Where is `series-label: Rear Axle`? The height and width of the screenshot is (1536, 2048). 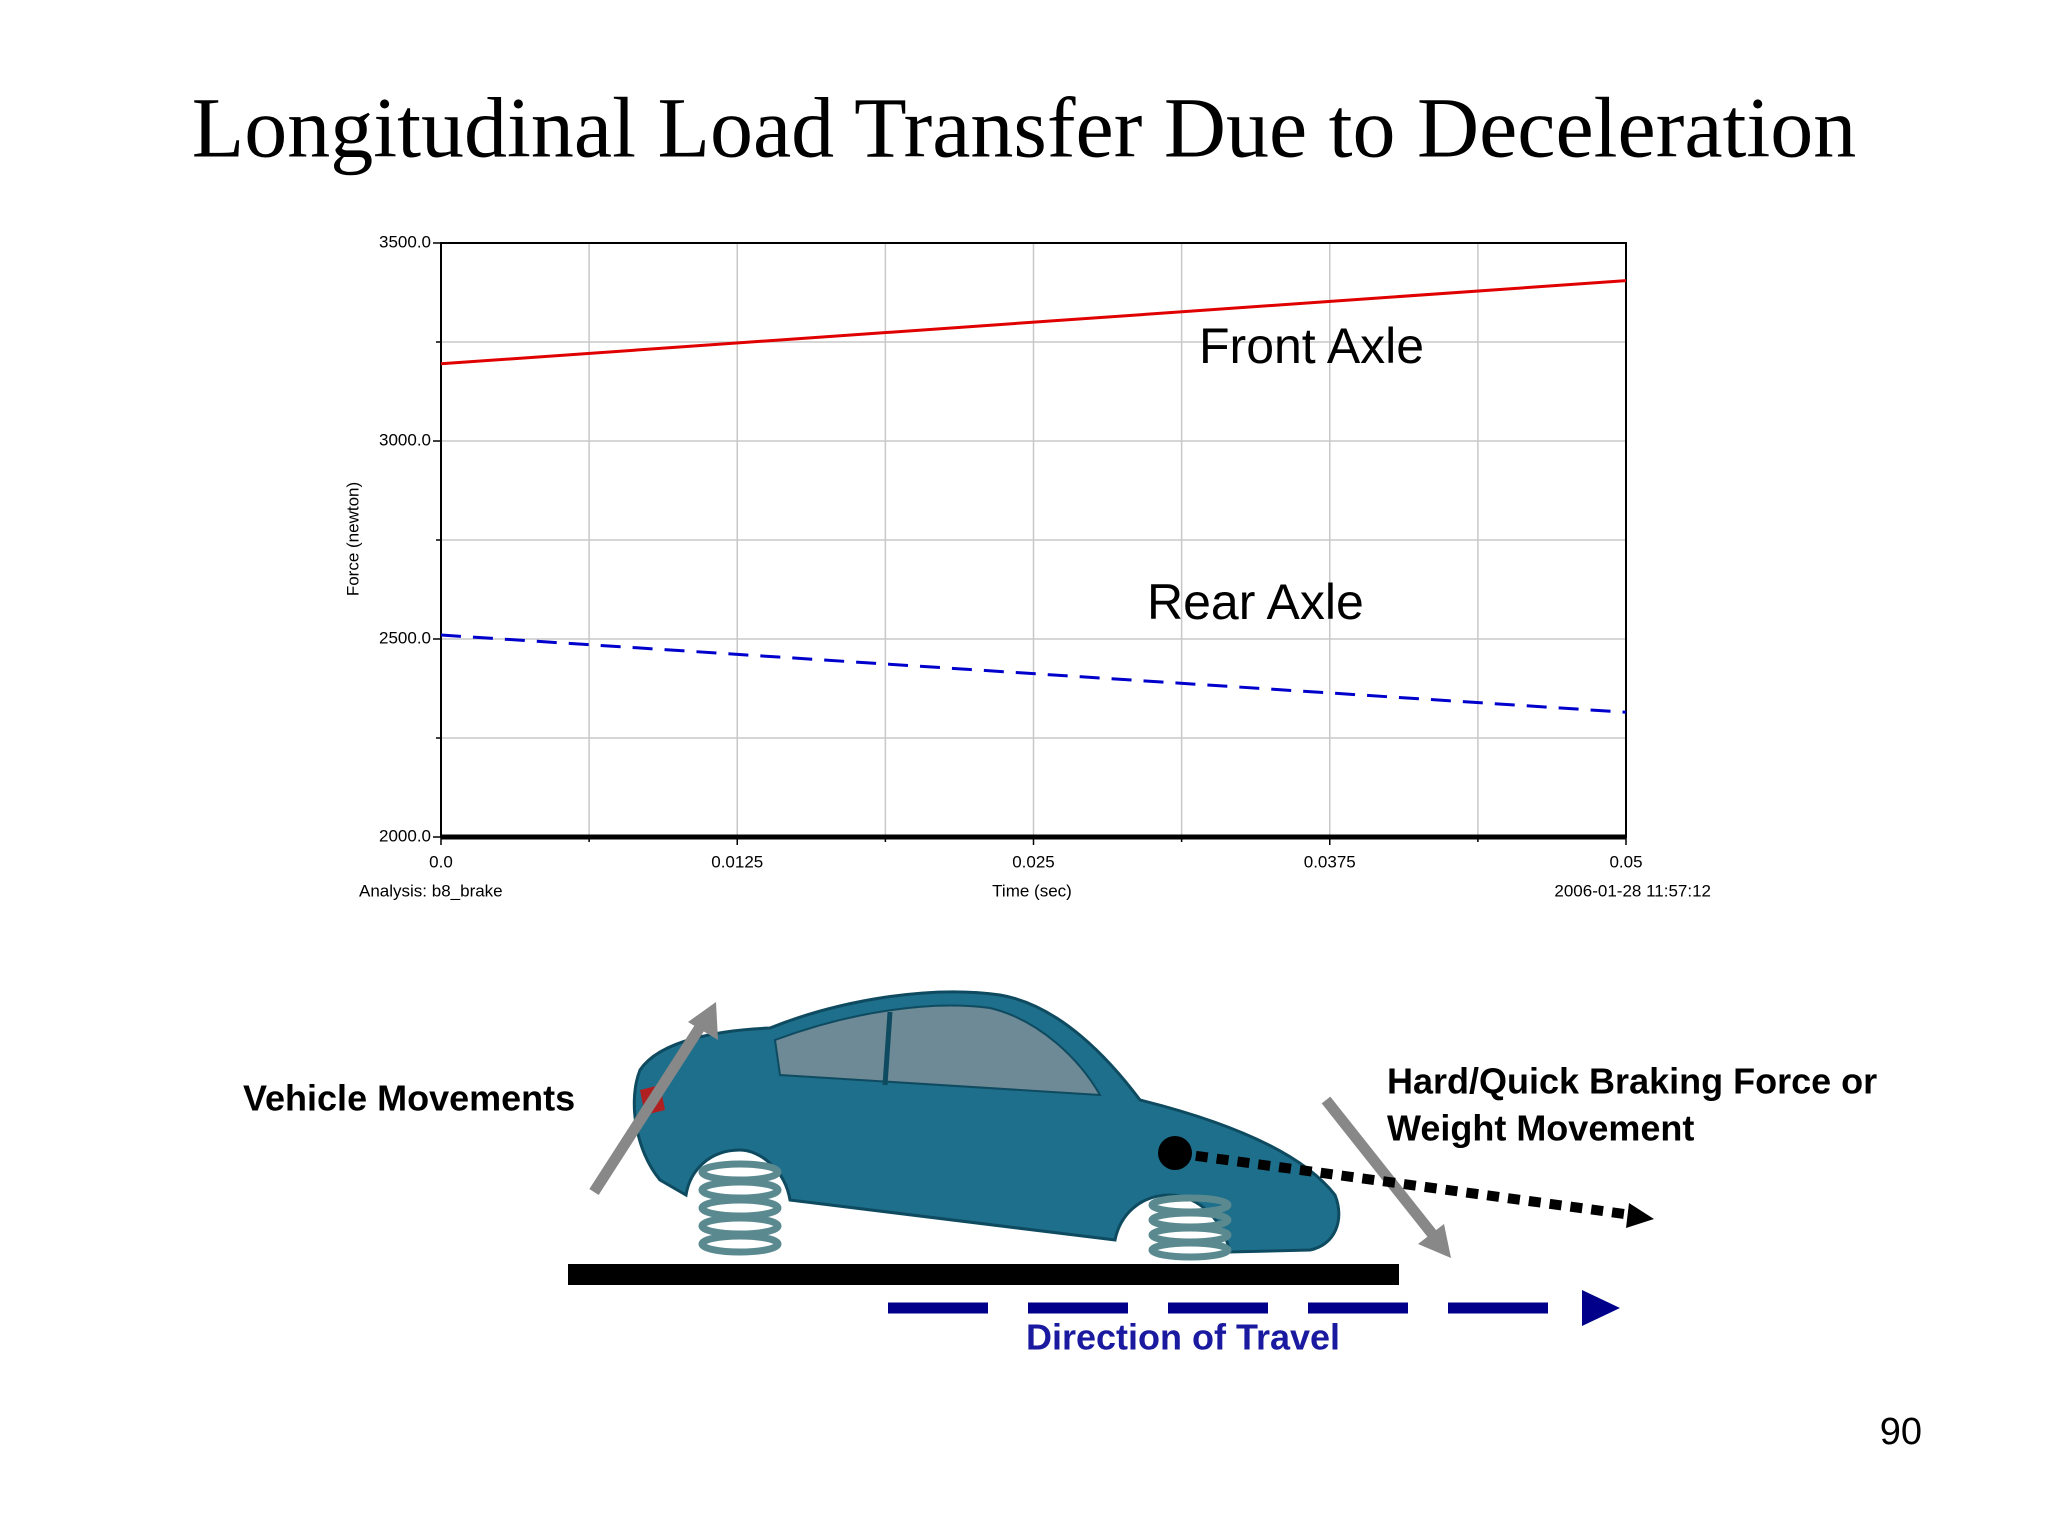 series-label: Rear Axle is located at coordinates (1255, 602).